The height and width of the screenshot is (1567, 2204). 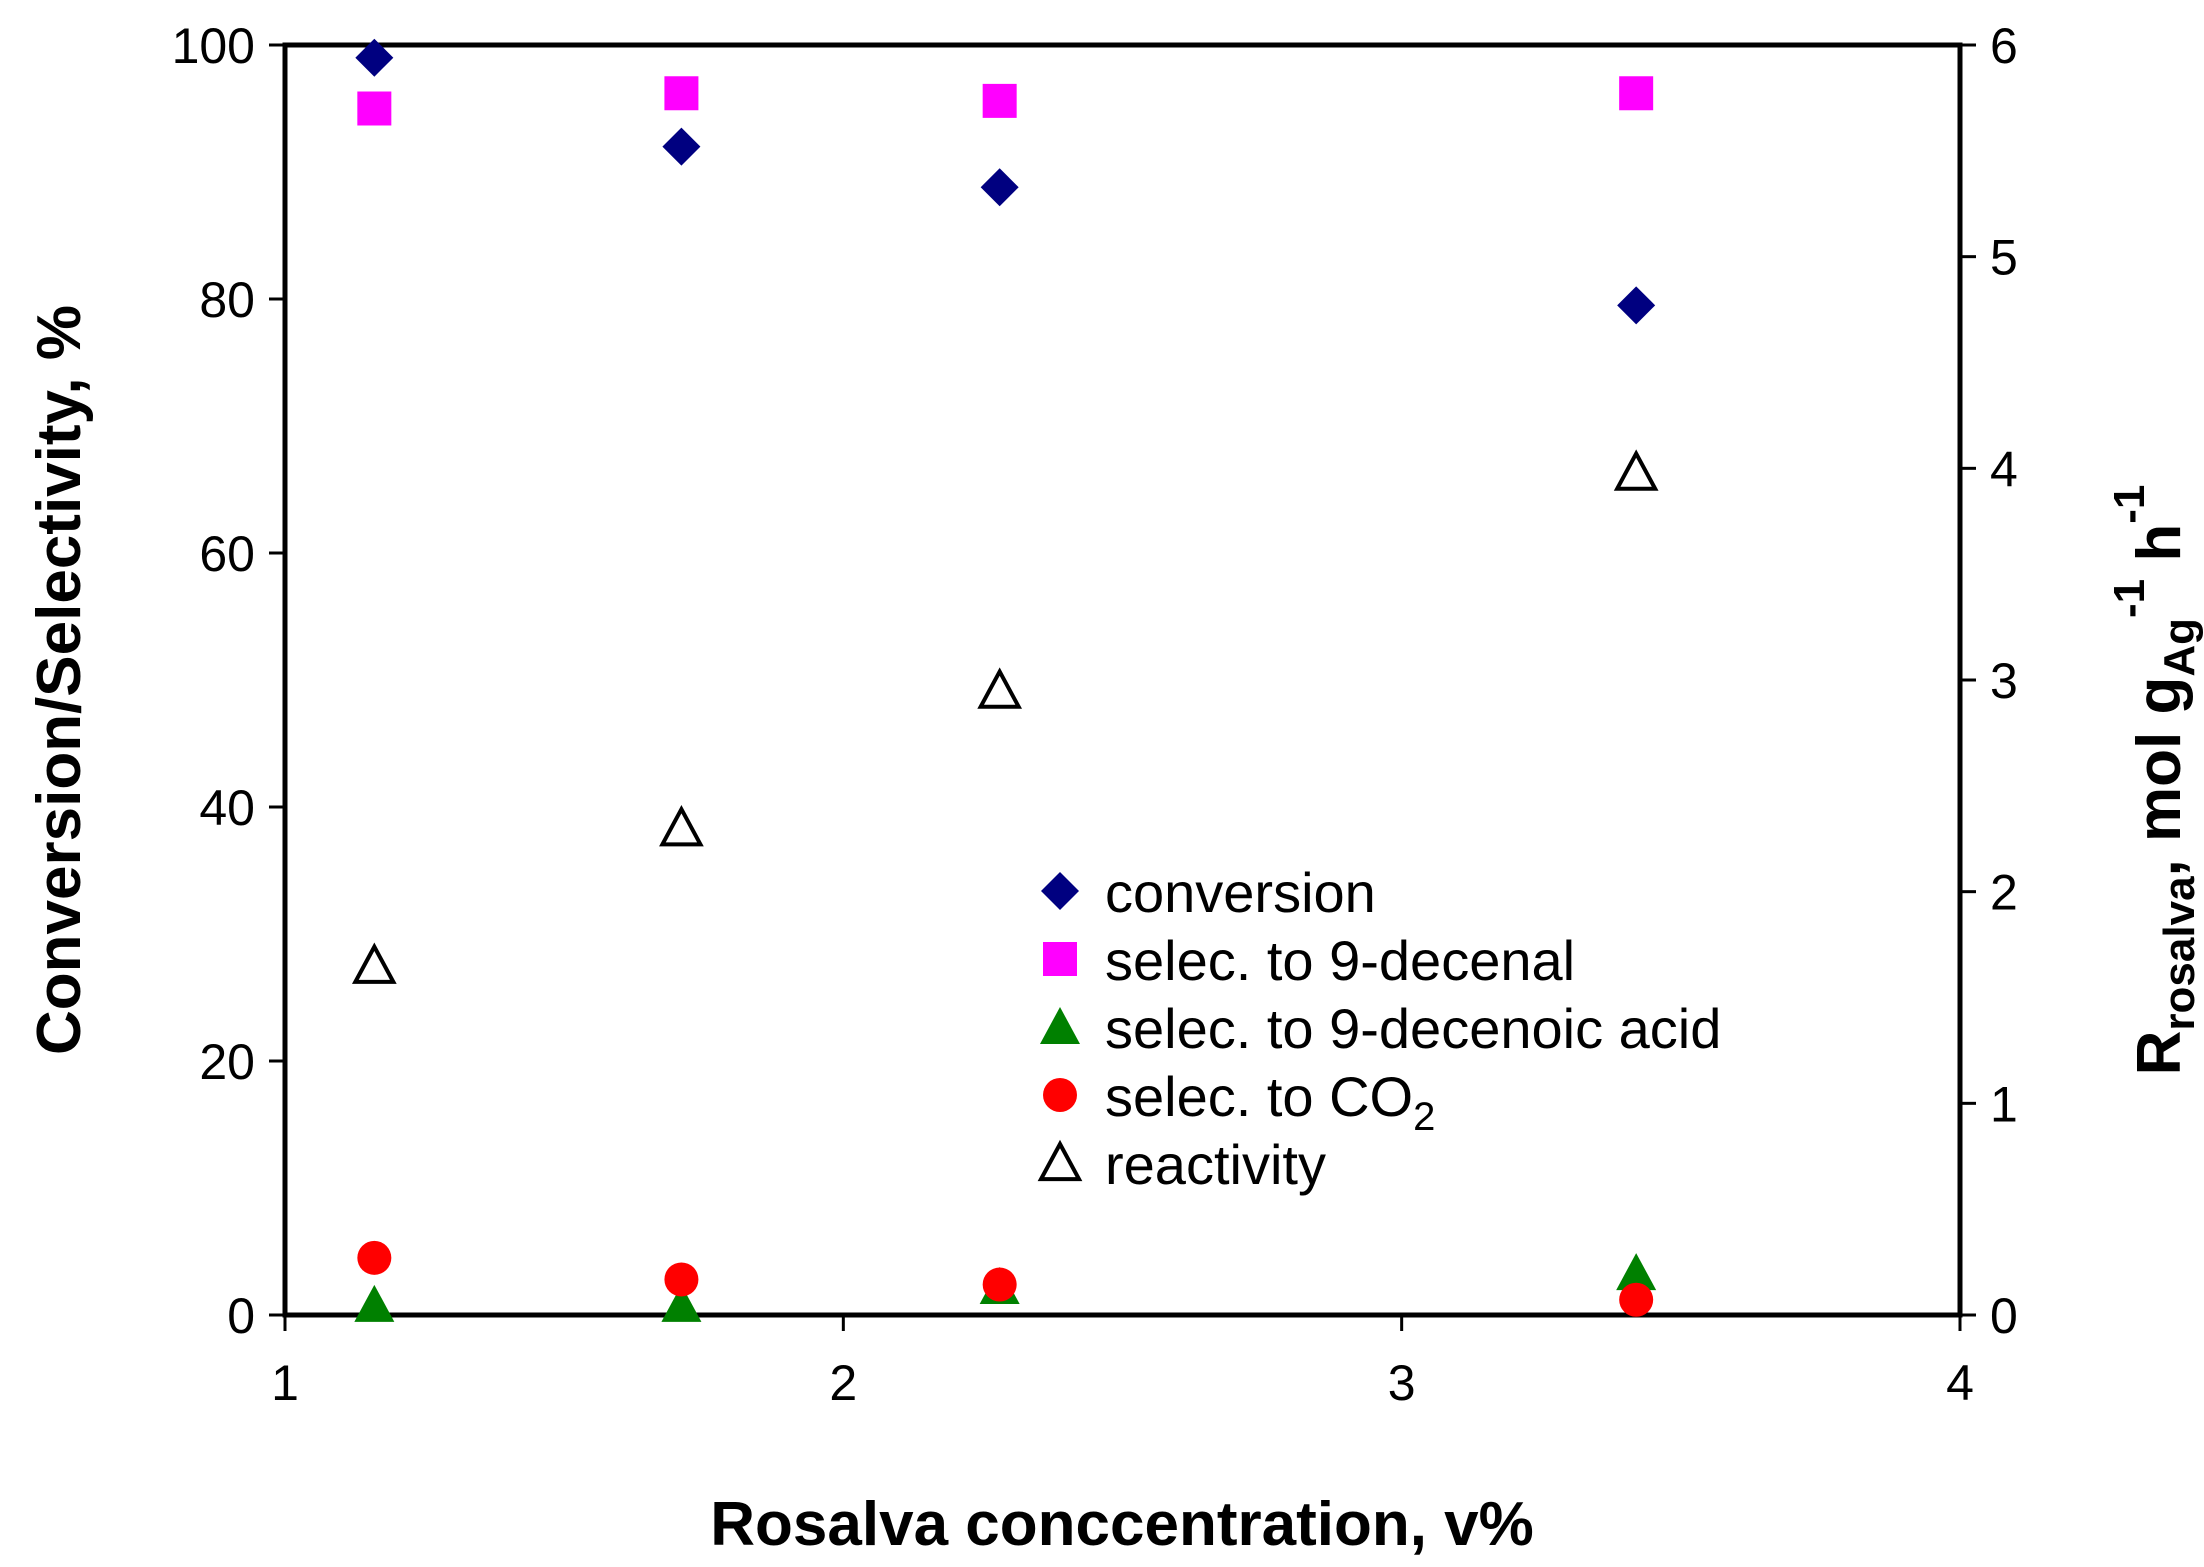 What do you see at coordinates (2154, 780) in the screenshot?
I see `y2-axis-title: Rrosalva, mol gAg-1 h-1` at bounding box center [2154, 780].